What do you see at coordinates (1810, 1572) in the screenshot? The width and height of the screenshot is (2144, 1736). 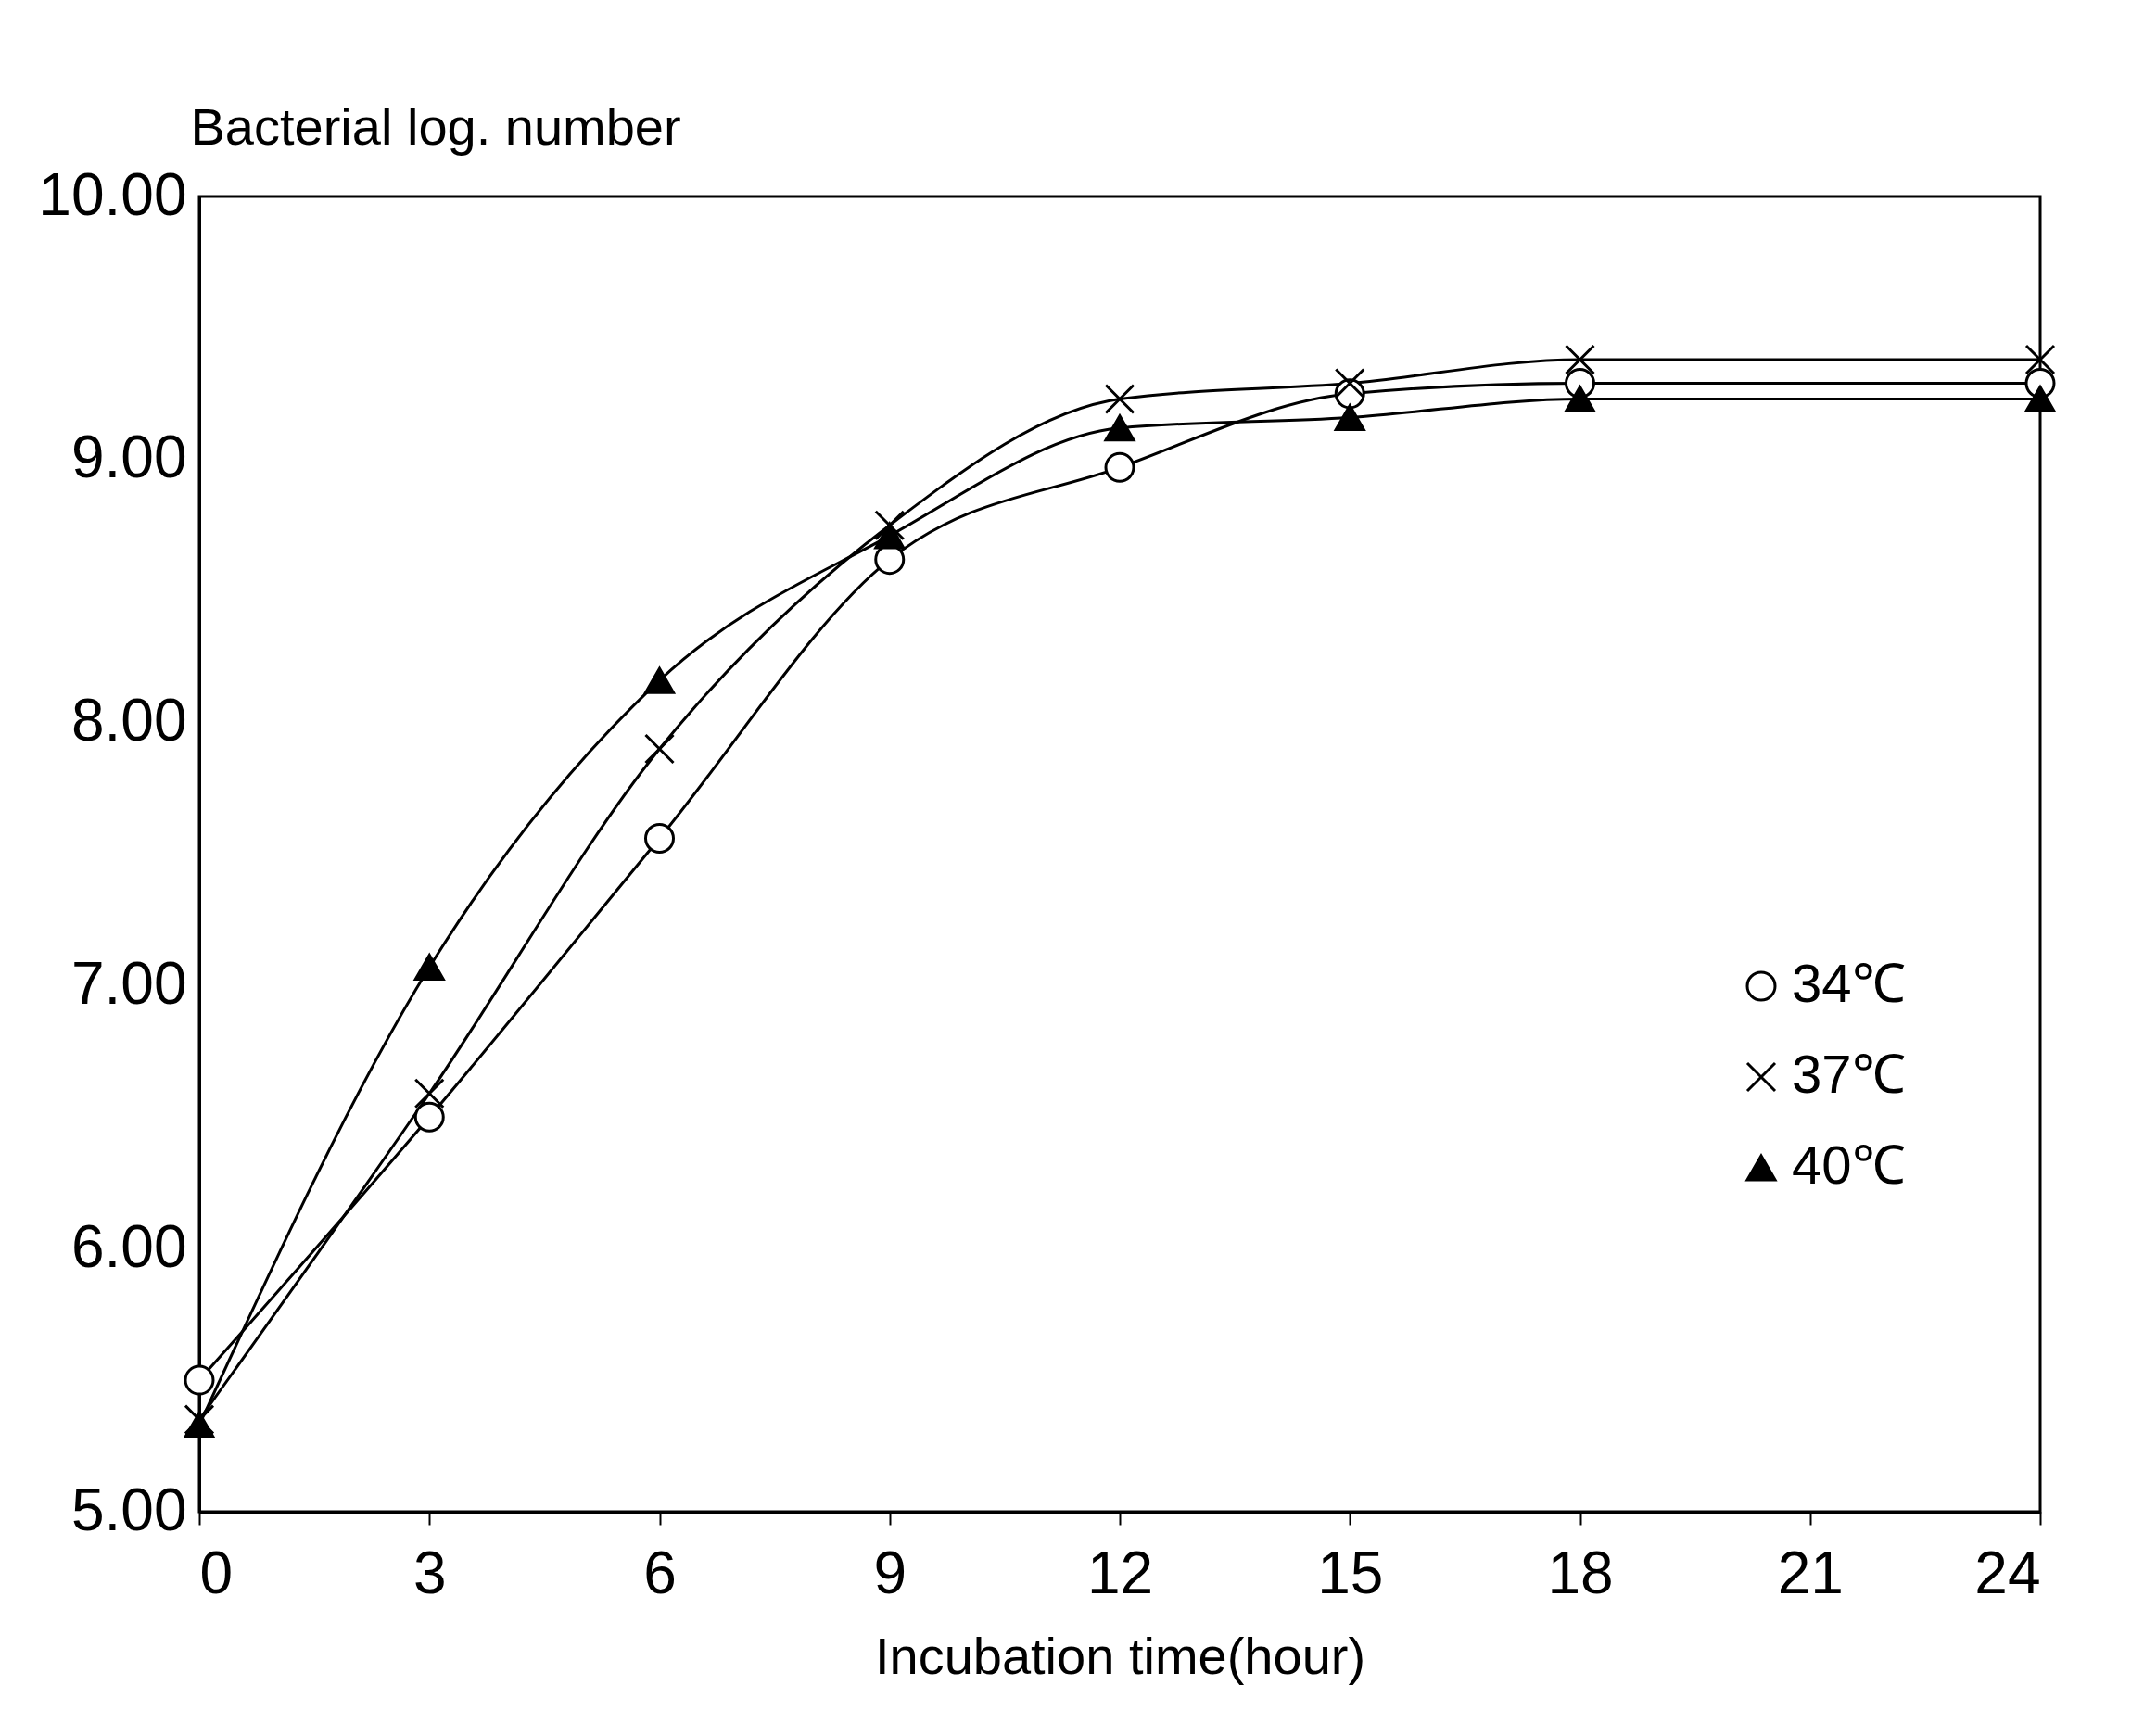 I see `x-tick-label: 21` at bounding box center [1810, 1572].